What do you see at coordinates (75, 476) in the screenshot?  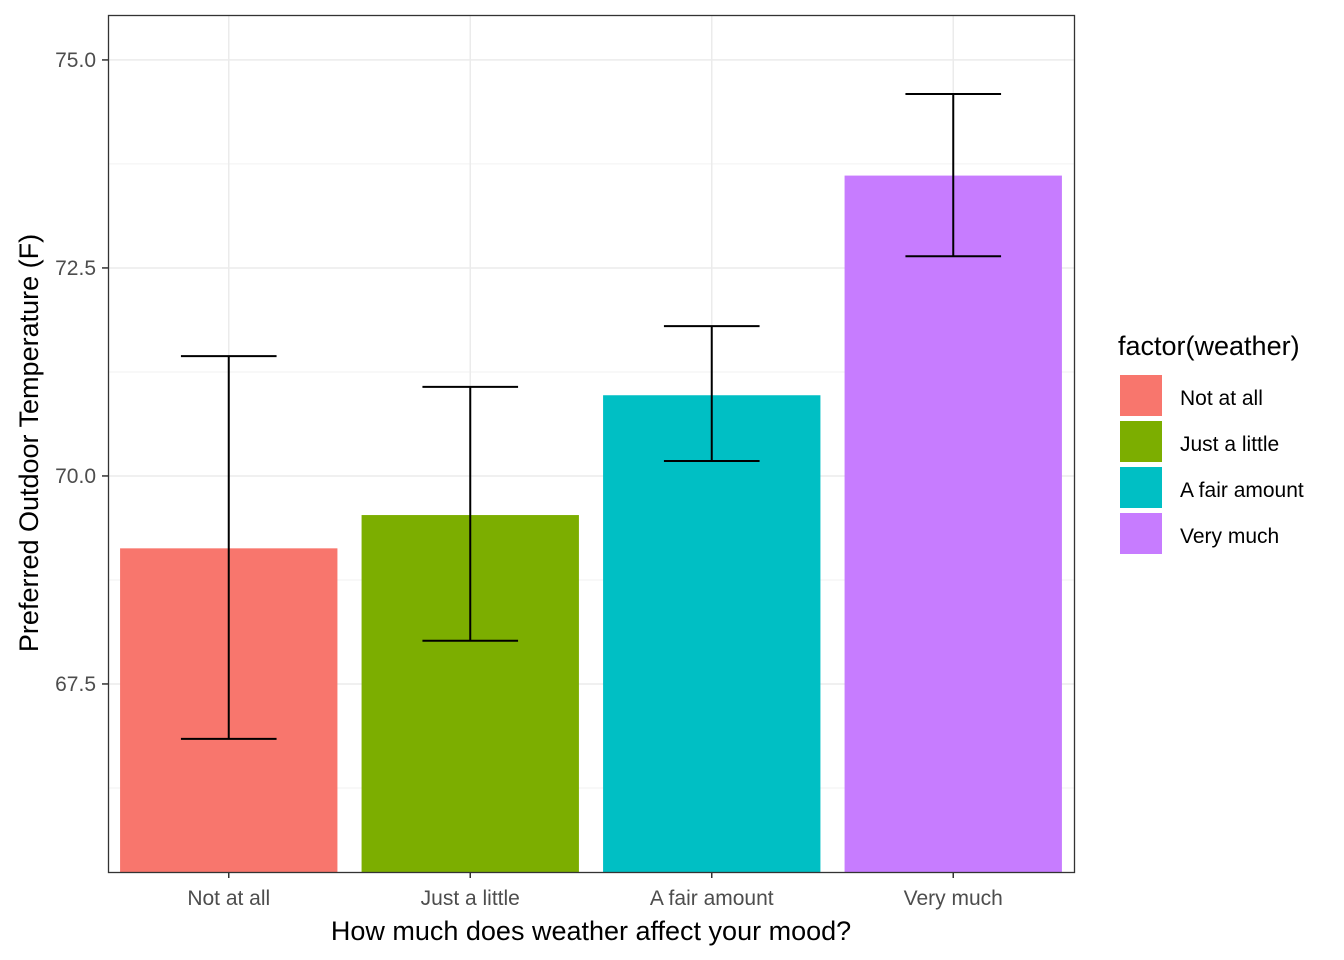 I see `y-tick-label: 70.0` at bounding box center [75, 476].